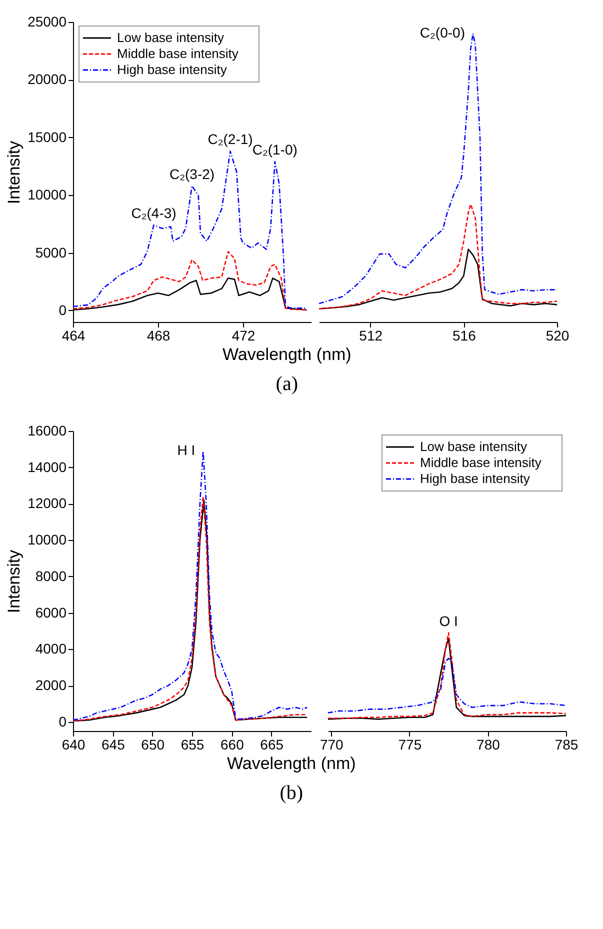 The image size is (603, 929). I want to click on x-tick-label: 775, so click(410, 744).